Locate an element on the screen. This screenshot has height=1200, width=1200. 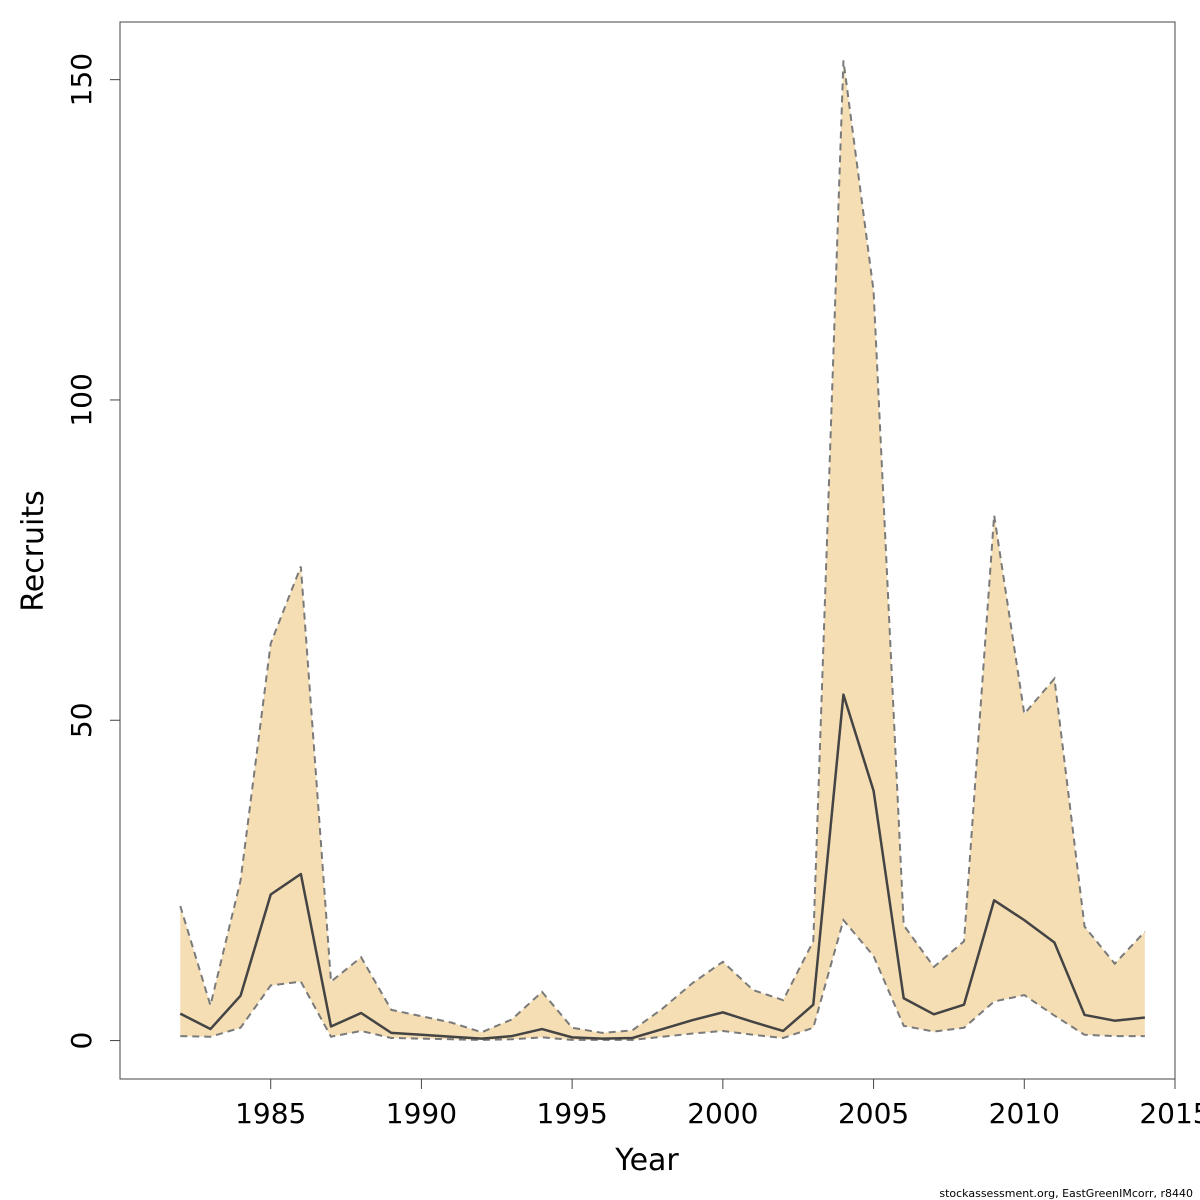
x-axis-title: Year is located at coordinates (646, 1160).